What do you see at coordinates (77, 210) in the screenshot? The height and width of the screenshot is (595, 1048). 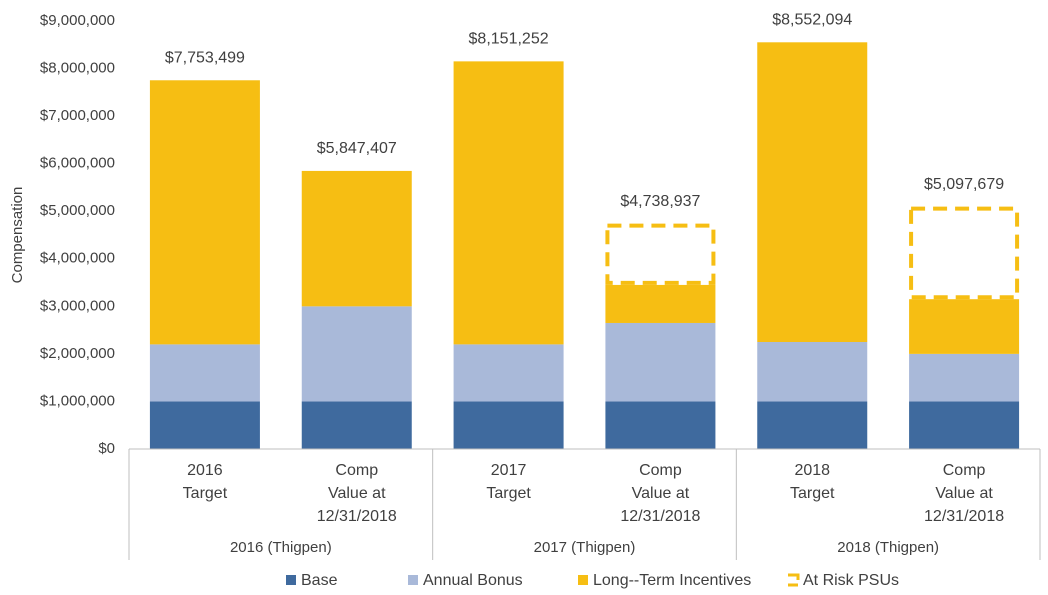 I see `y-tick-label: $5,000,000` at bounding box center [77, 210].